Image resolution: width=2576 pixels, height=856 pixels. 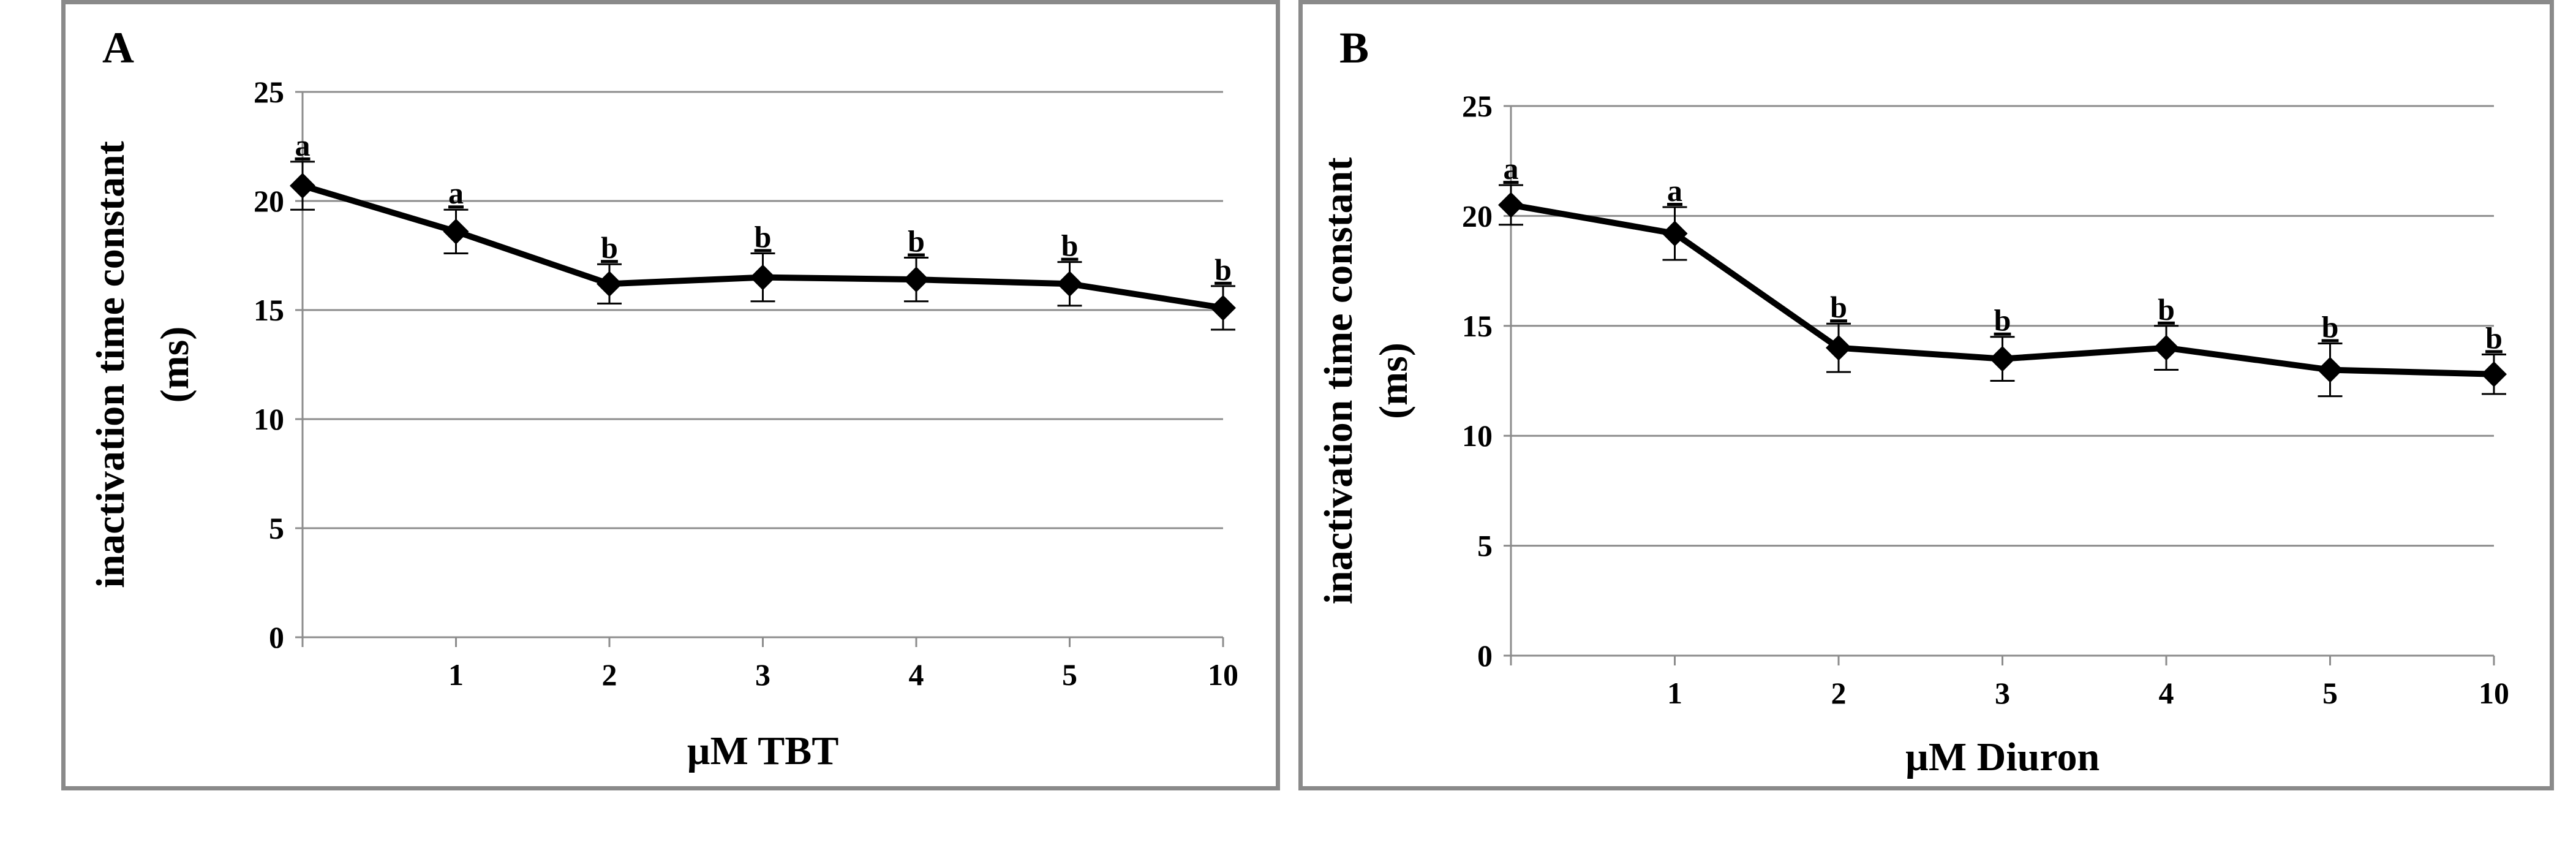 I want to click on chart-b-y-axis-title: inactivation time constant, so click(x=1339, y=381).